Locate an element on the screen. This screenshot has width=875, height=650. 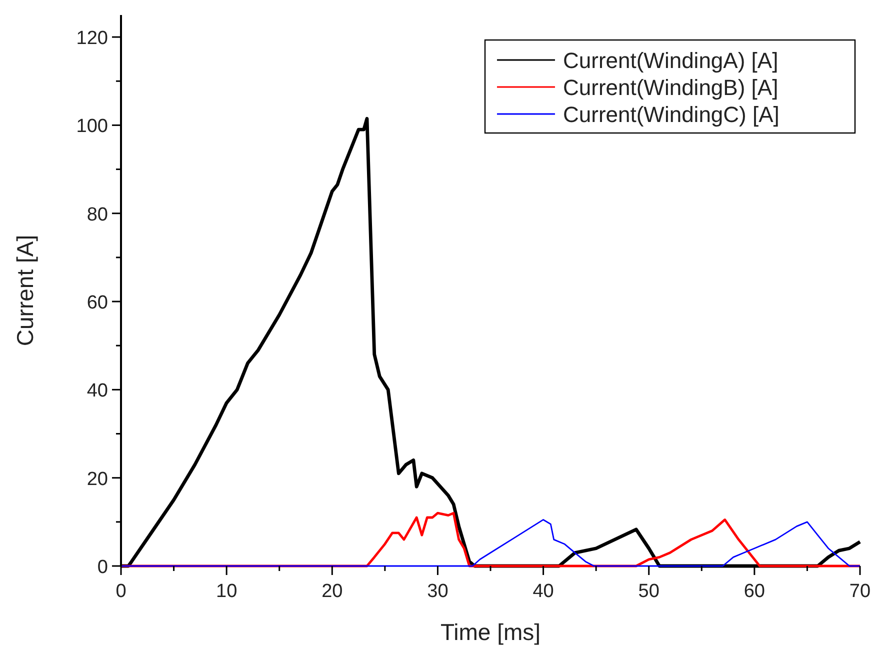
y-tick-label: 0 is located at coordinates (102, 567).